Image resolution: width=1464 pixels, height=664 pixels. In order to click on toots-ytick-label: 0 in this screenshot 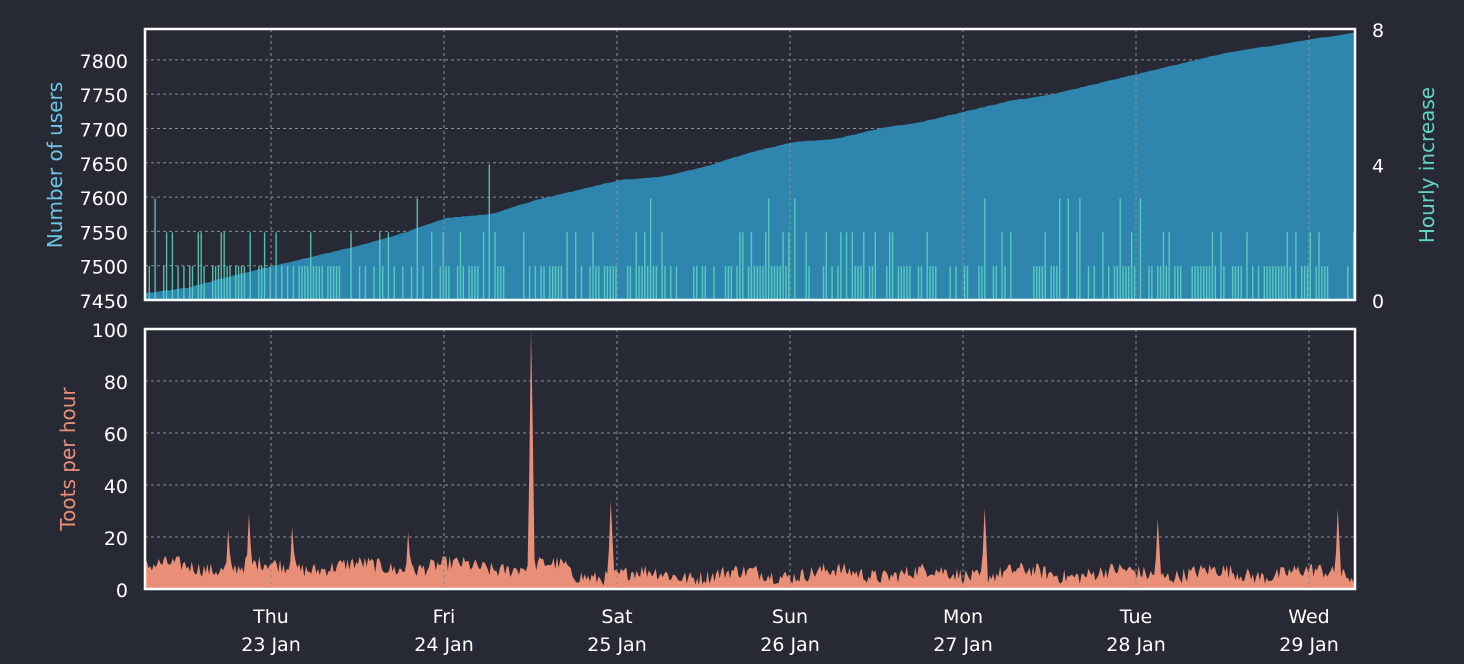, I will do `click(122, 591)`.